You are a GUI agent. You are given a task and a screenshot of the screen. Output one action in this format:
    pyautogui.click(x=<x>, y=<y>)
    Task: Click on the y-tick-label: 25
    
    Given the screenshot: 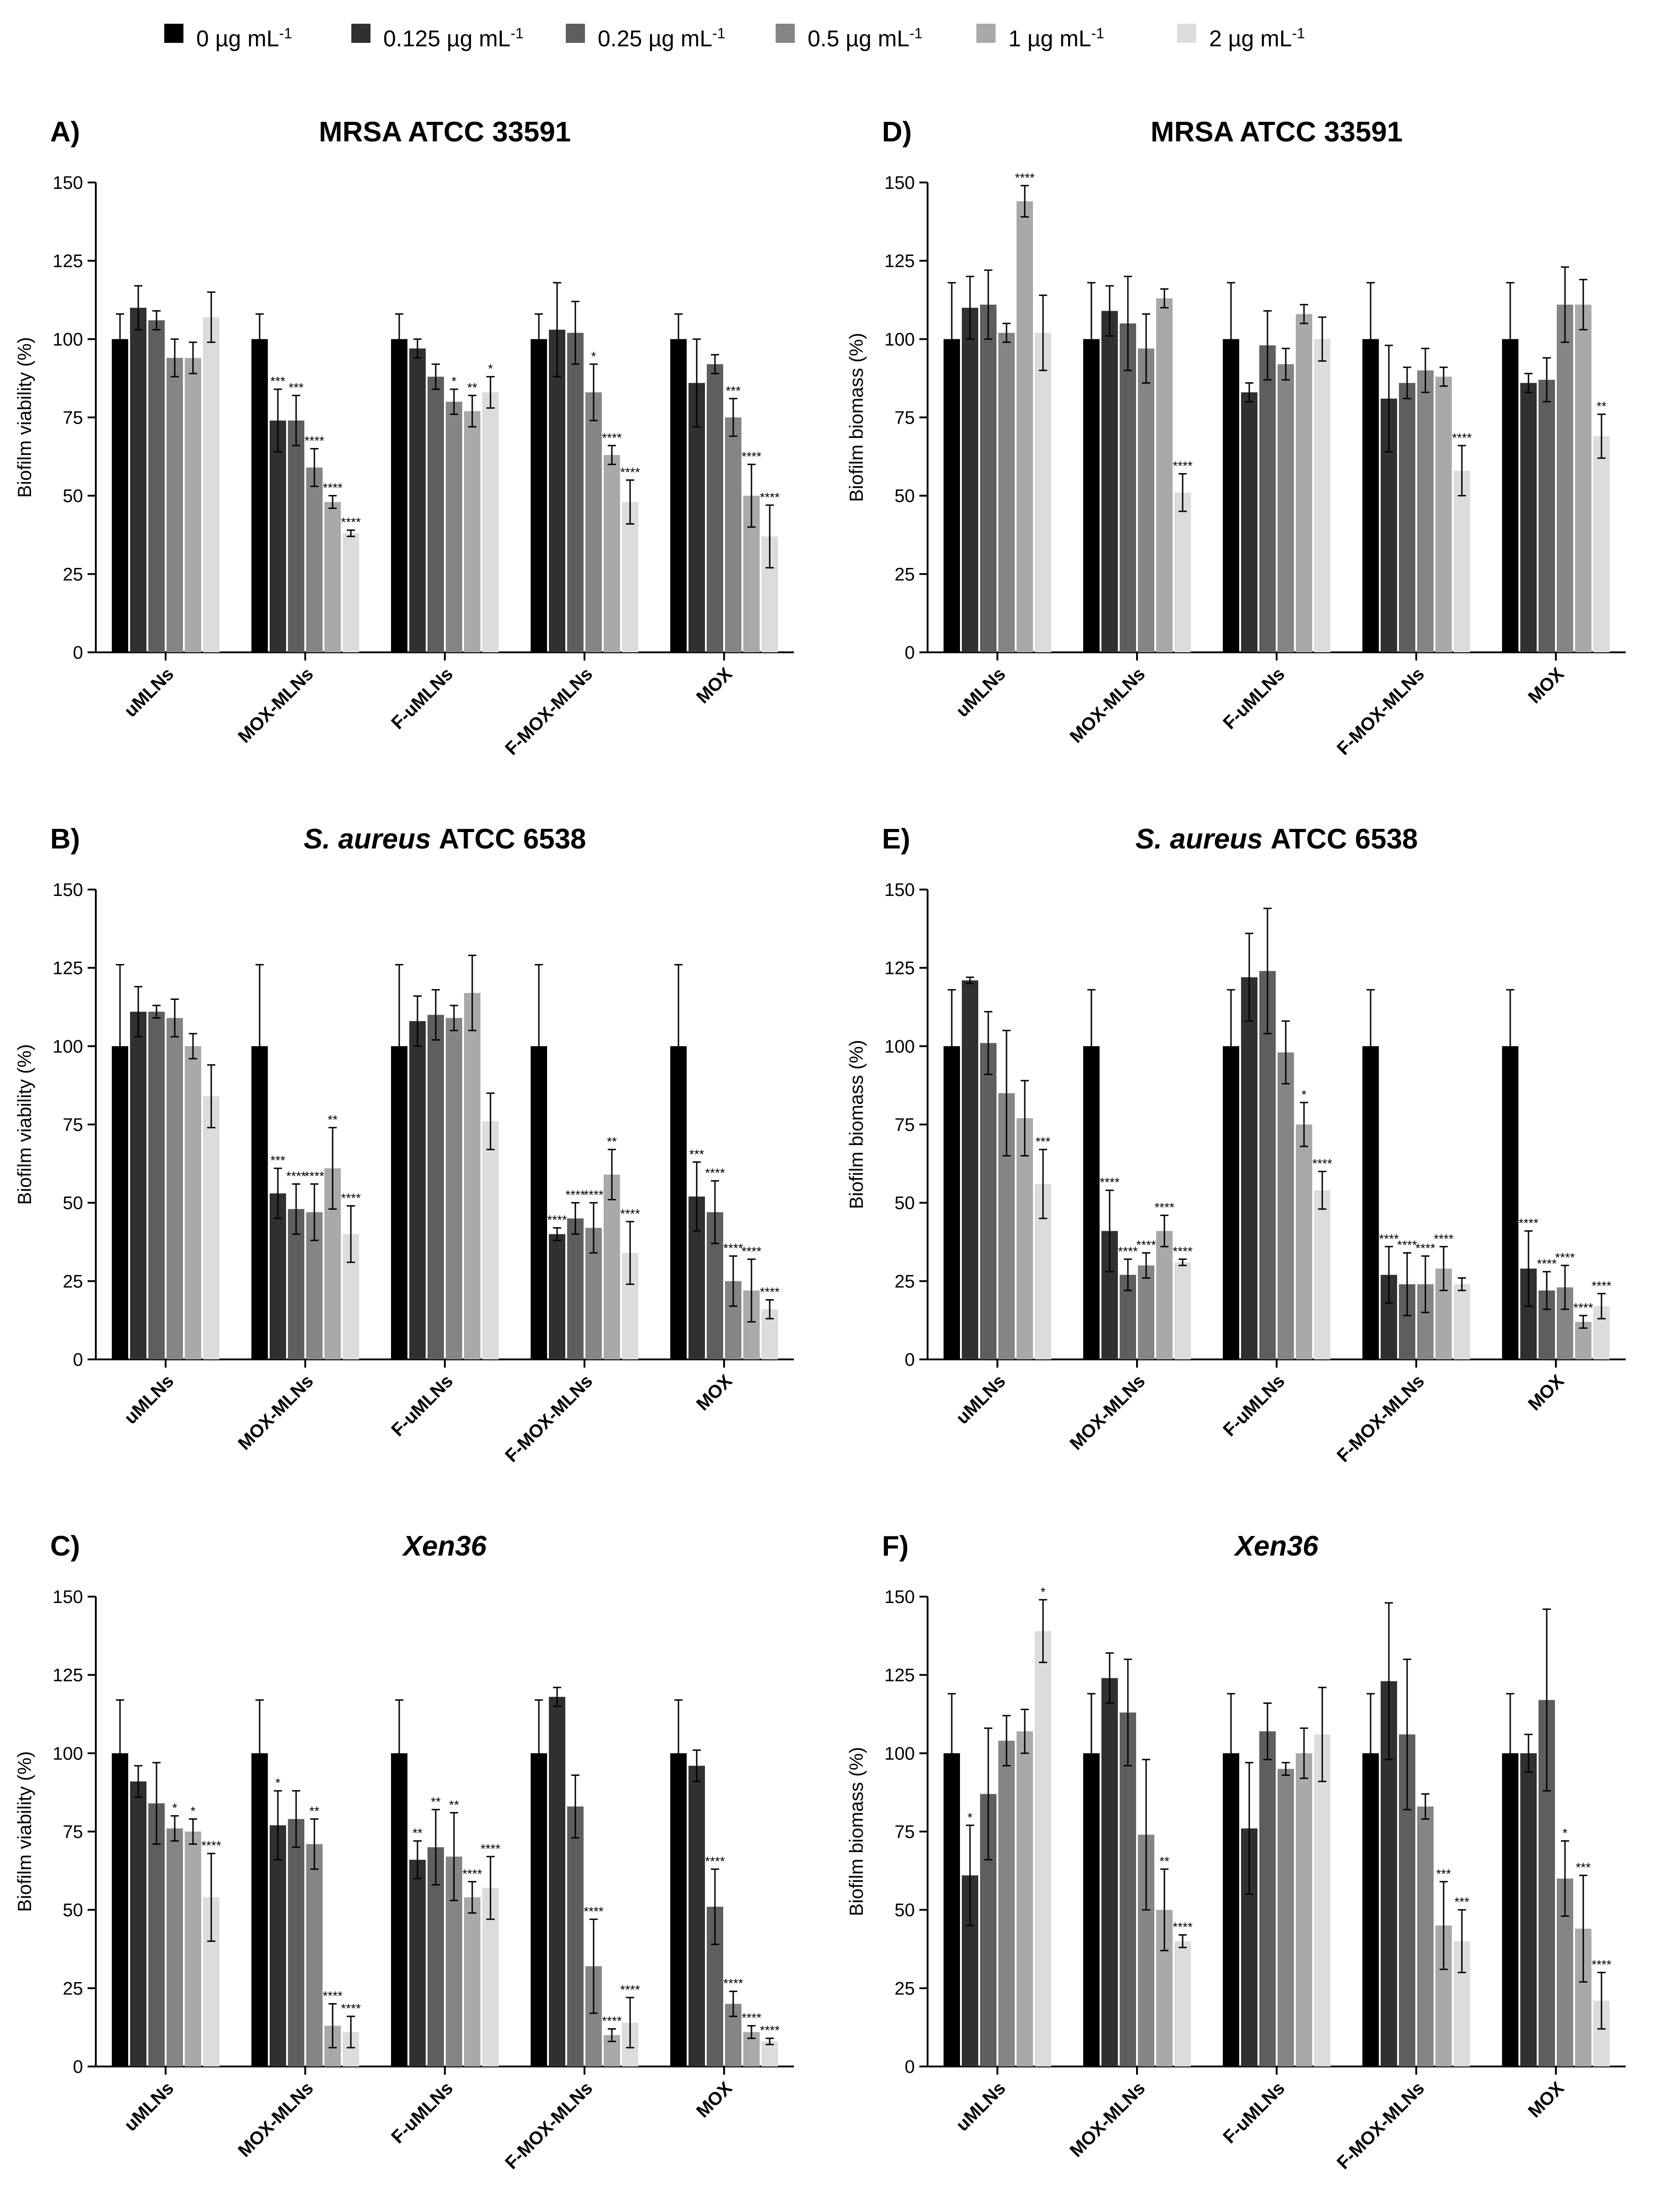 What is the action you would take?
    pyautogui.click(x=905, y=1989)
    